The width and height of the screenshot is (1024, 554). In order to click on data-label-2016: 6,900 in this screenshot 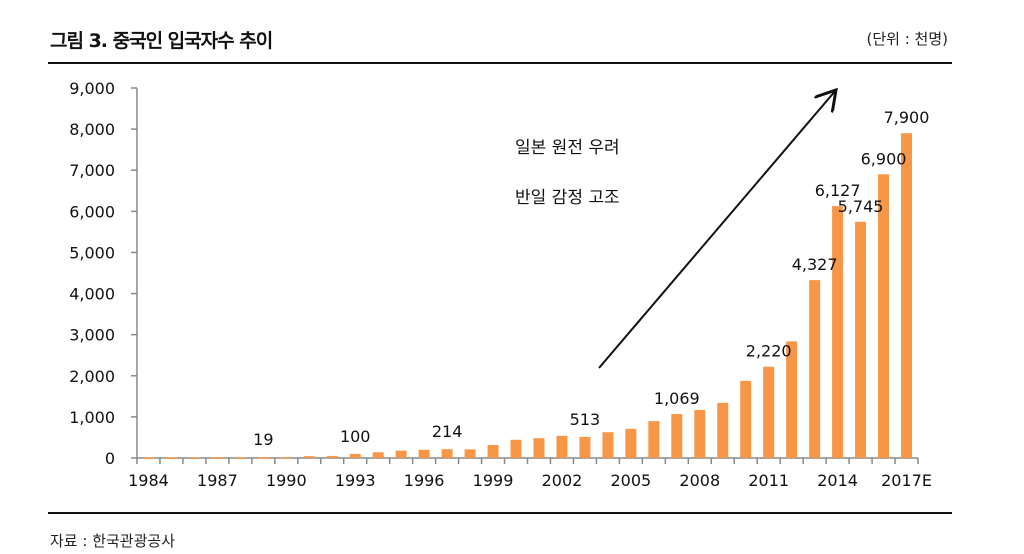, I will do `click(884, 158)`.